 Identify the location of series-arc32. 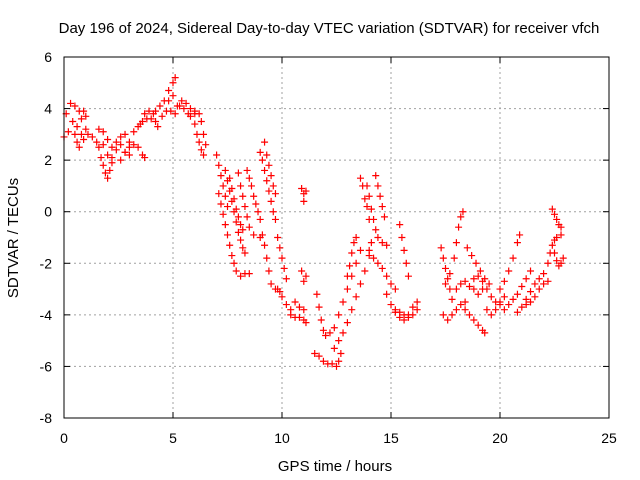
(351, 257).